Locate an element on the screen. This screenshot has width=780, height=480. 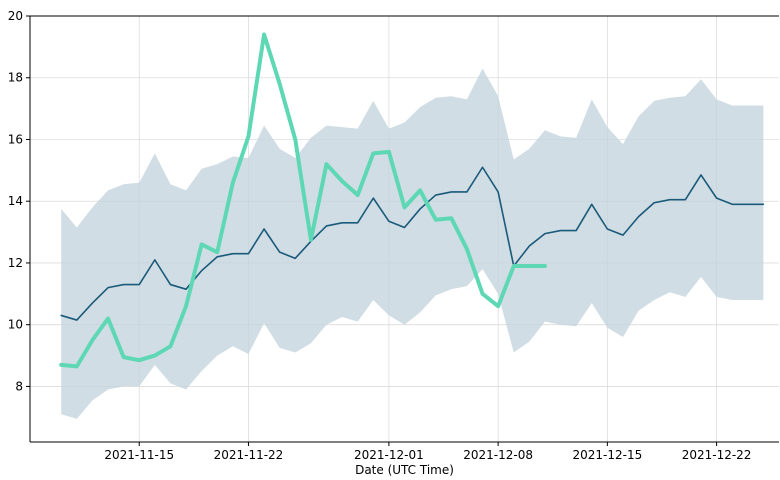
x-tick-label: 2021-12-15 is located at coordinates (607, 455).